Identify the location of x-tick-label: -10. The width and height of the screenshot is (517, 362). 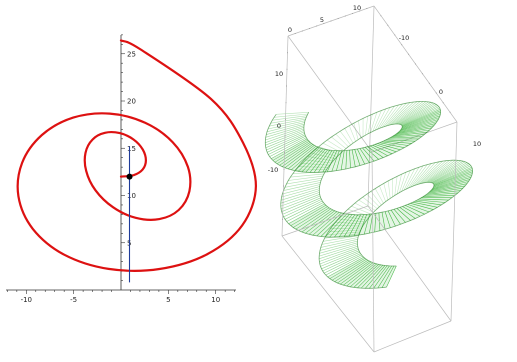
(26, 300).